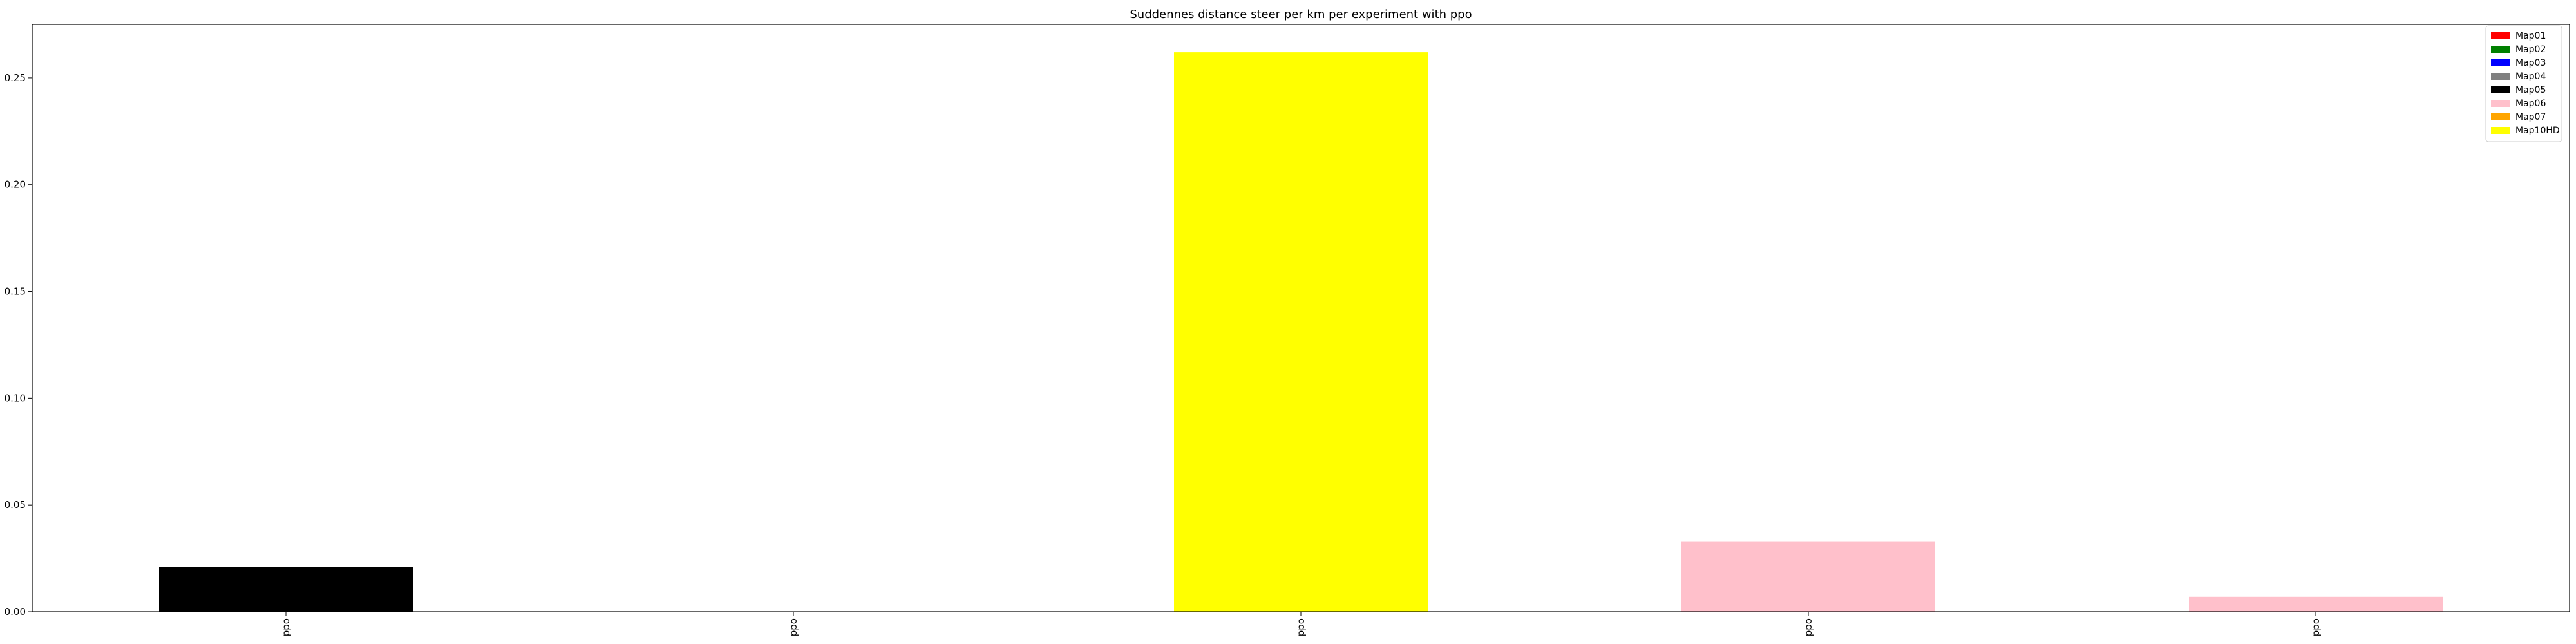  I want to click on y-tick-label: 0.00, so click(15, 612).